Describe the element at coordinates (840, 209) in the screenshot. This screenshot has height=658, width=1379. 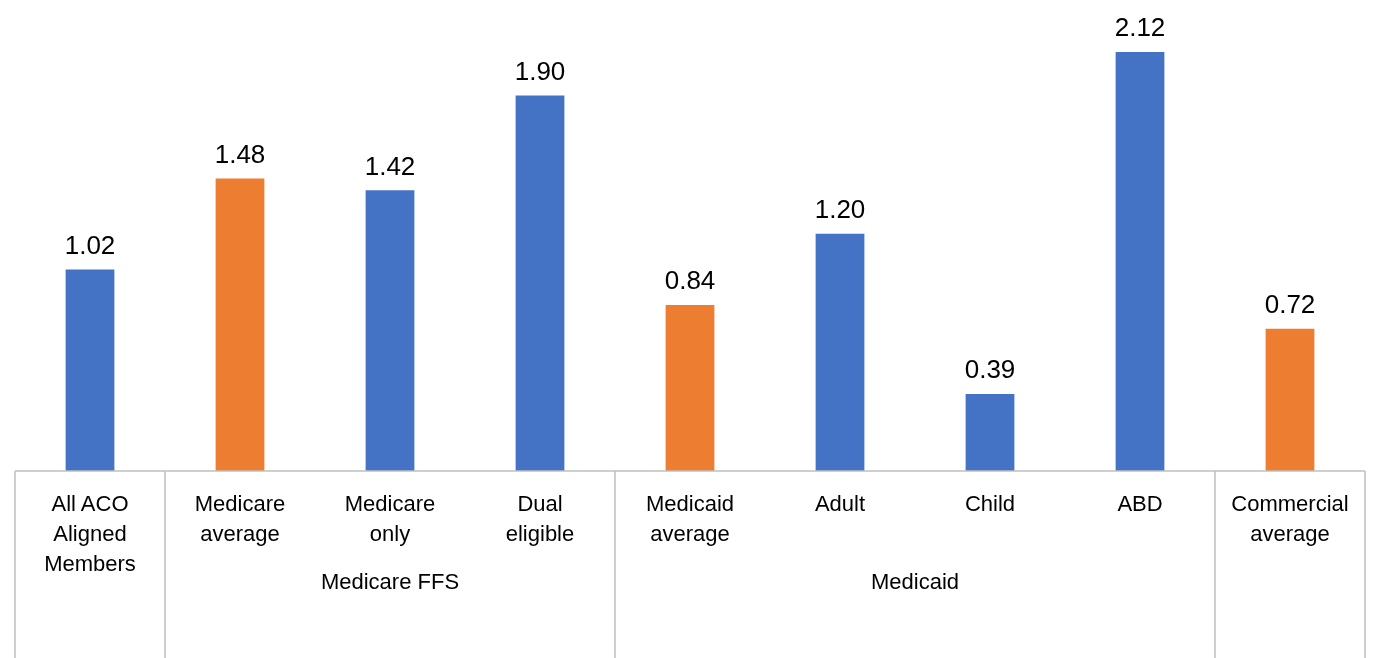
I see `data-label: 1.20` at that location.